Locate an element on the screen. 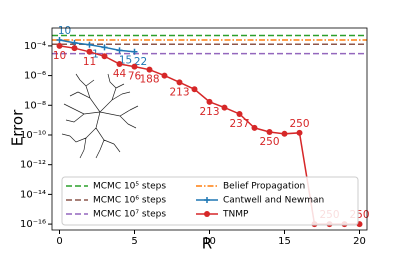  y-axis-label: Error is located at coordinates (18, 127).